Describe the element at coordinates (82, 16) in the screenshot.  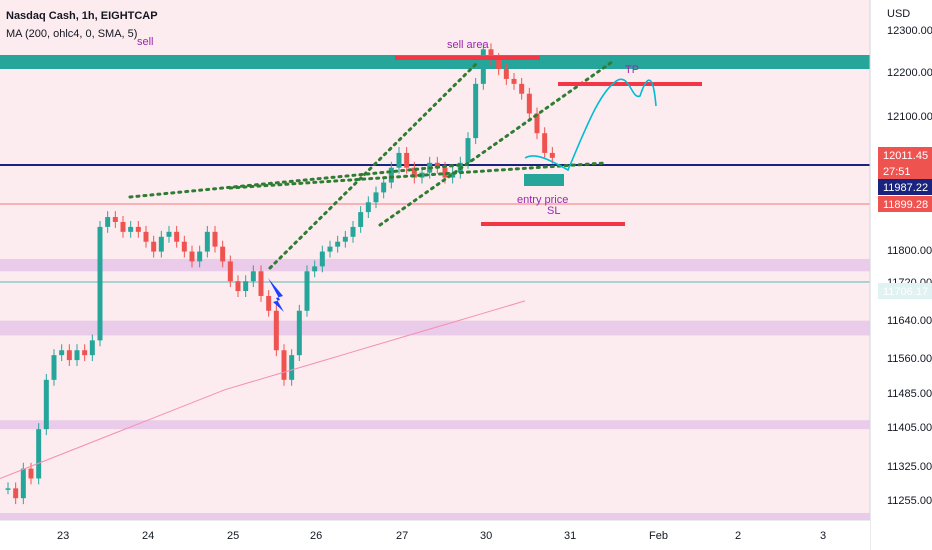
I see `chart-title: Nasdaq Cash, 1h, EIGHTCAP` at that location.